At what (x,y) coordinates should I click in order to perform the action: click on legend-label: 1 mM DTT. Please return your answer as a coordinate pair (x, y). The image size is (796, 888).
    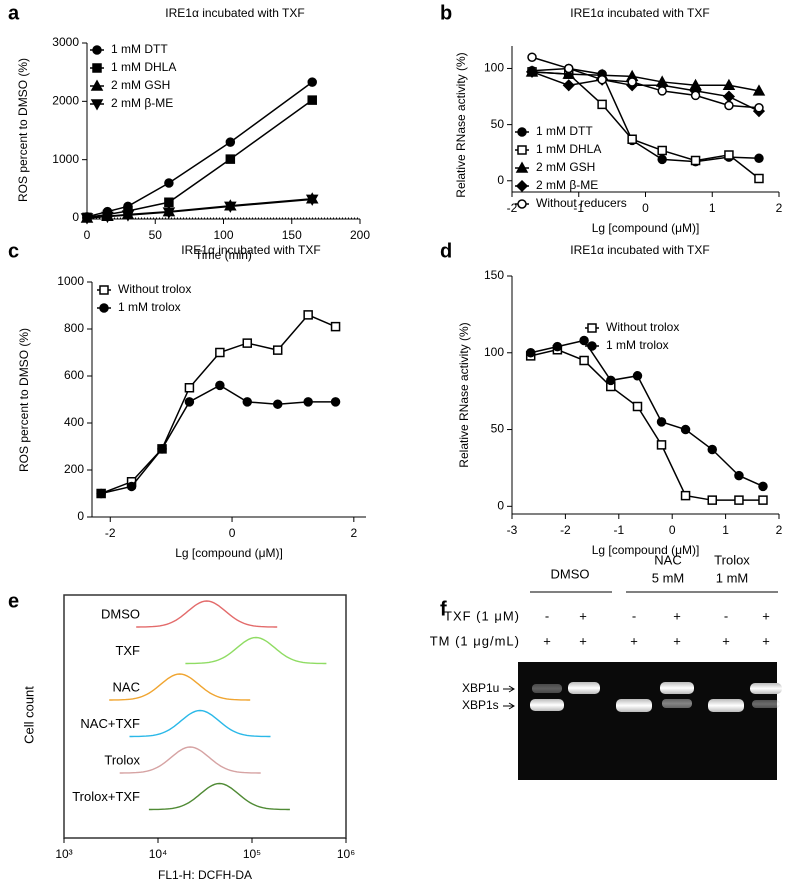
    Looking at the image, I should click on (139, 49).